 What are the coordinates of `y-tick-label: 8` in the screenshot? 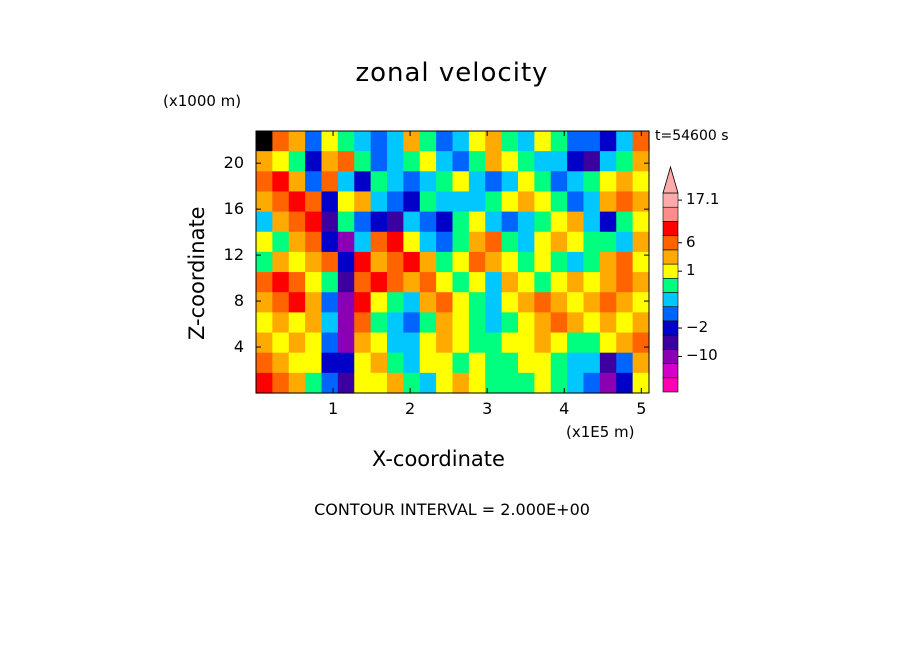 It's located at (238, 301).